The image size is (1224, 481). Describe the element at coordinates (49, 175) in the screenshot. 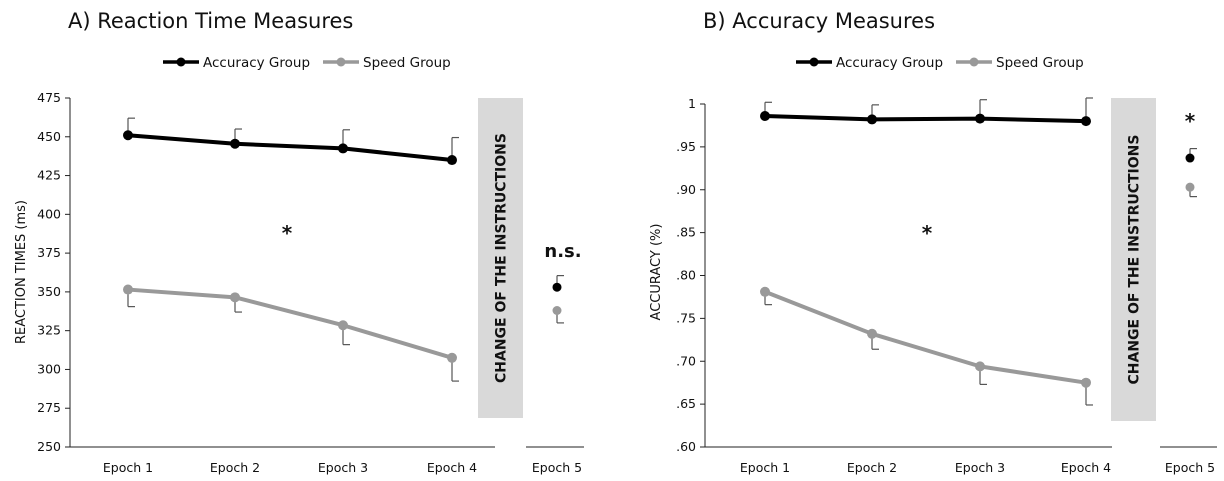

I see `panel-a-y-tick-label: 425` at that location.